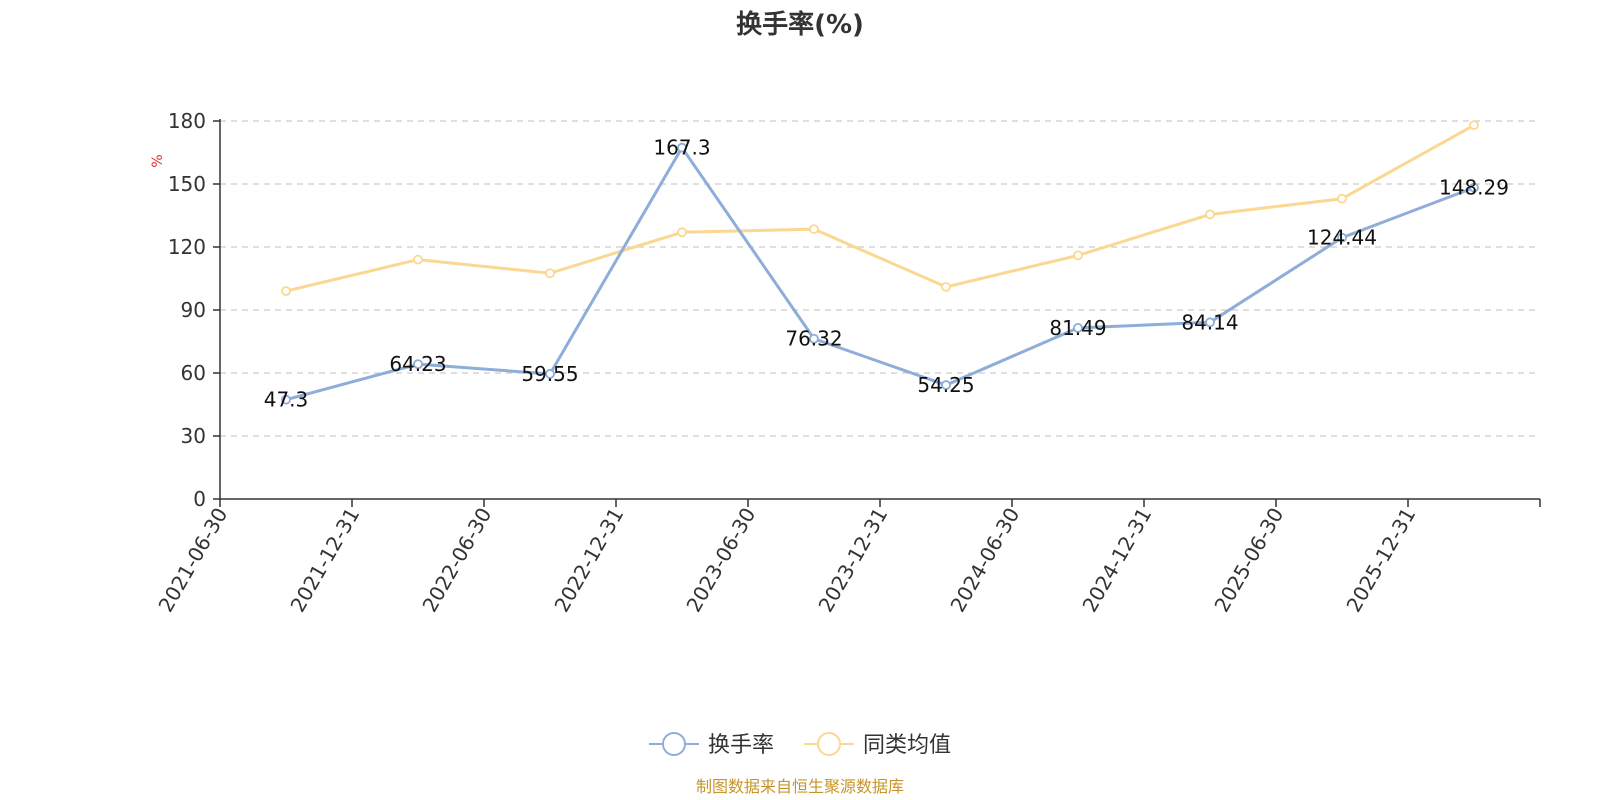 The image size is (1600, 800). Describe the element at coordinates (984, 560) in the screenshot. I see `x-tick-label: 2024-06-30` at that location.